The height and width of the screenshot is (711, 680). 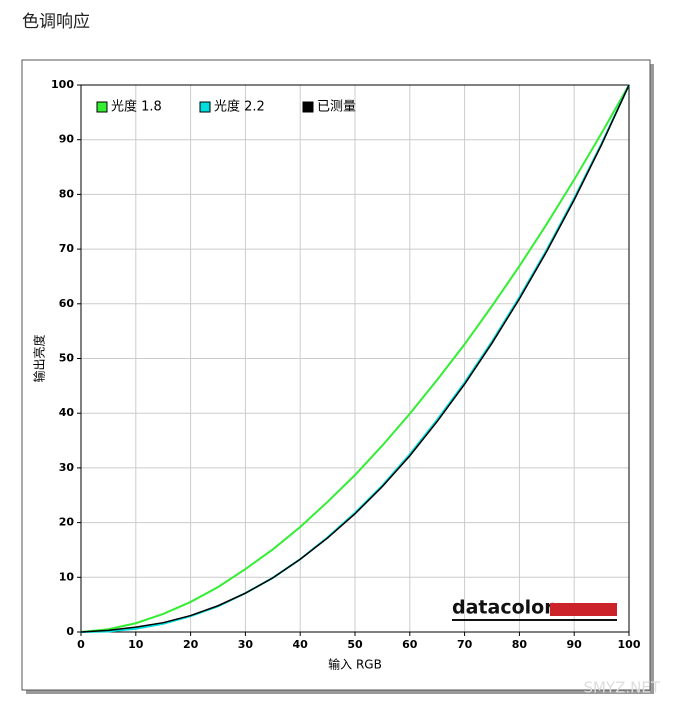 What do you see at coordinates (239, 107) in the screenshot?
I see `legend-label: 光度 2.2` at bounding box center [239, 107].